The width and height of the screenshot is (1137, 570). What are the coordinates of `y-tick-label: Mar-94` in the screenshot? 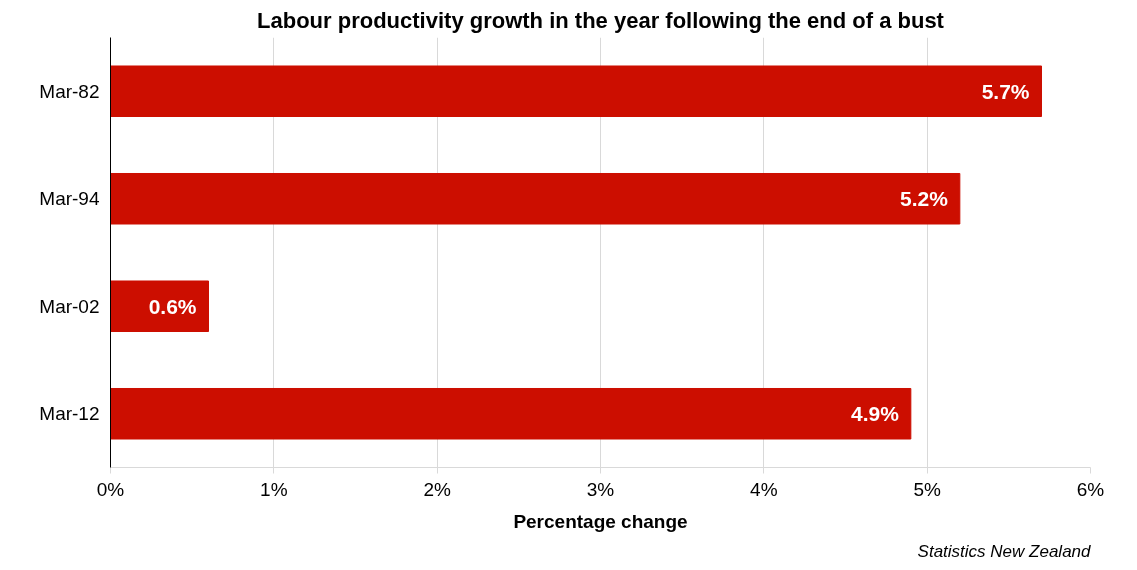 It's located at (69, 199).